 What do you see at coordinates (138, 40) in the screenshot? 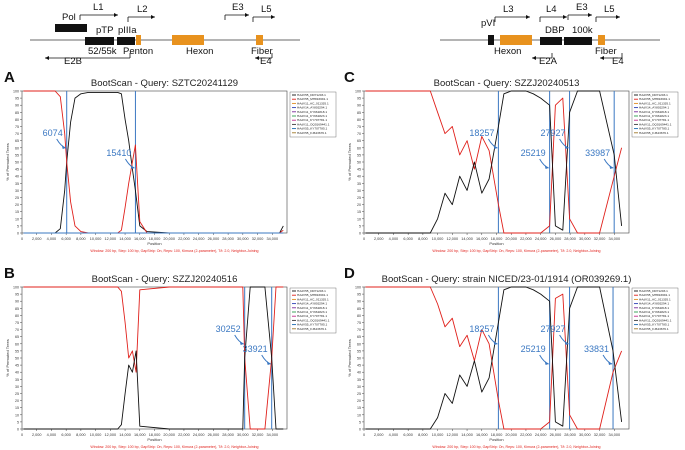
I see `gene-box-penton` at bounding box center [138, 40].